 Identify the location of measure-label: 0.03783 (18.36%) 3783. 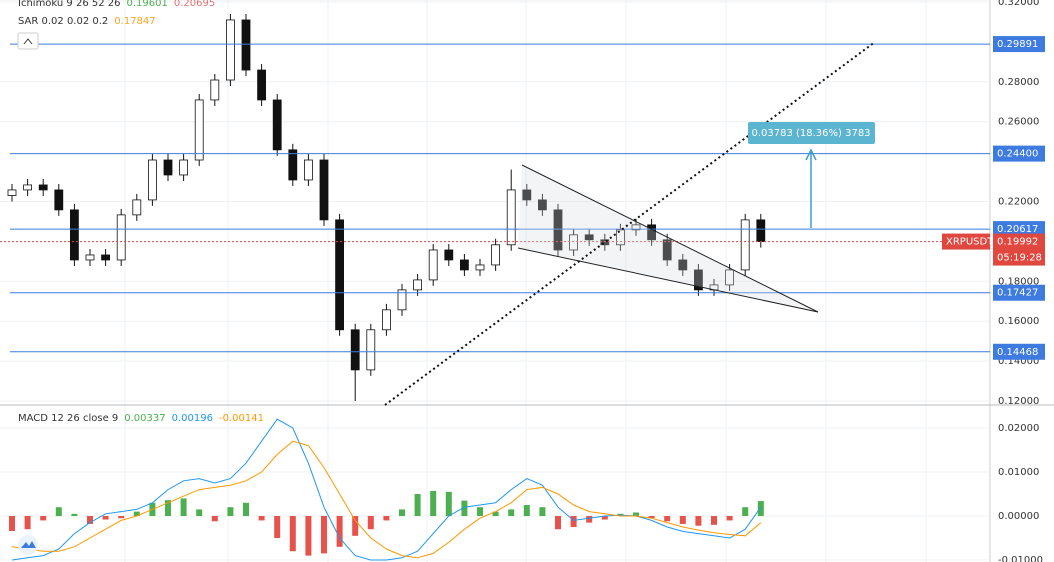
(810, 133).